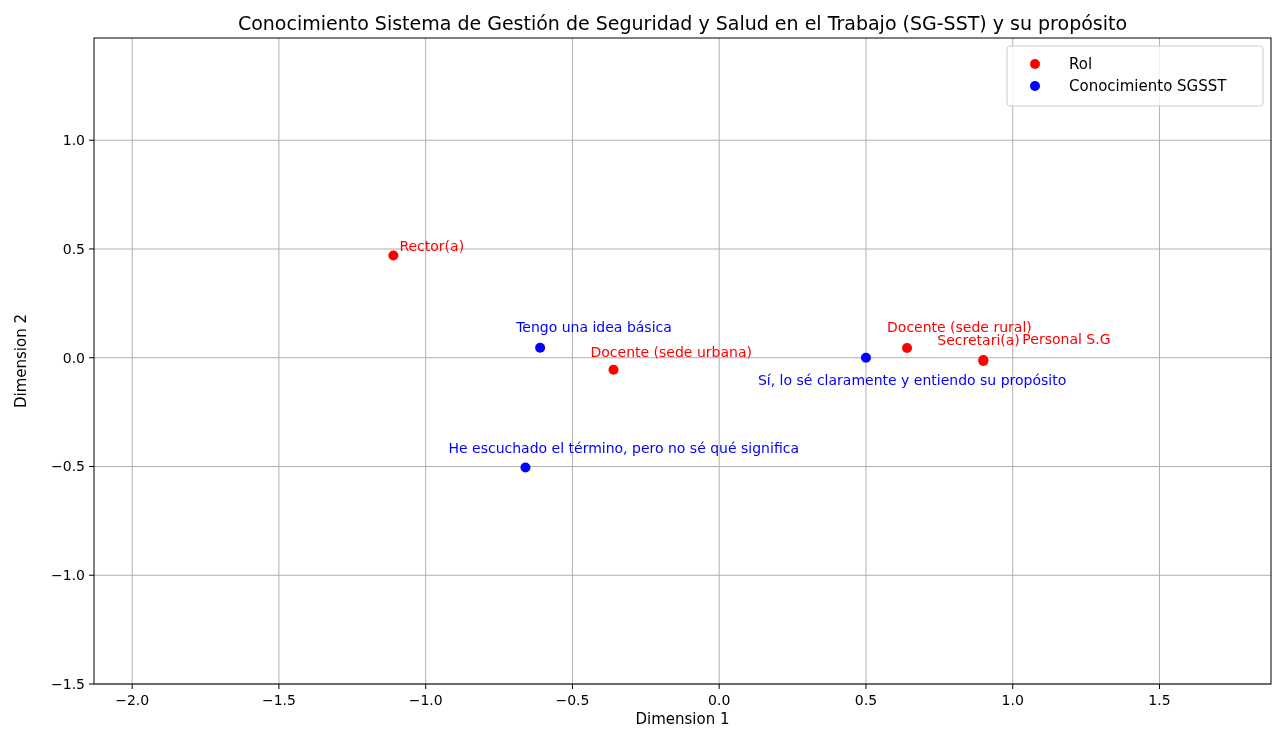 This screenshot has height=738, width=1281. What do you see at coordinates (866, 700) in the screenshot?
I see `x-tick-label: 0.5` at bounding box center [866, 700].